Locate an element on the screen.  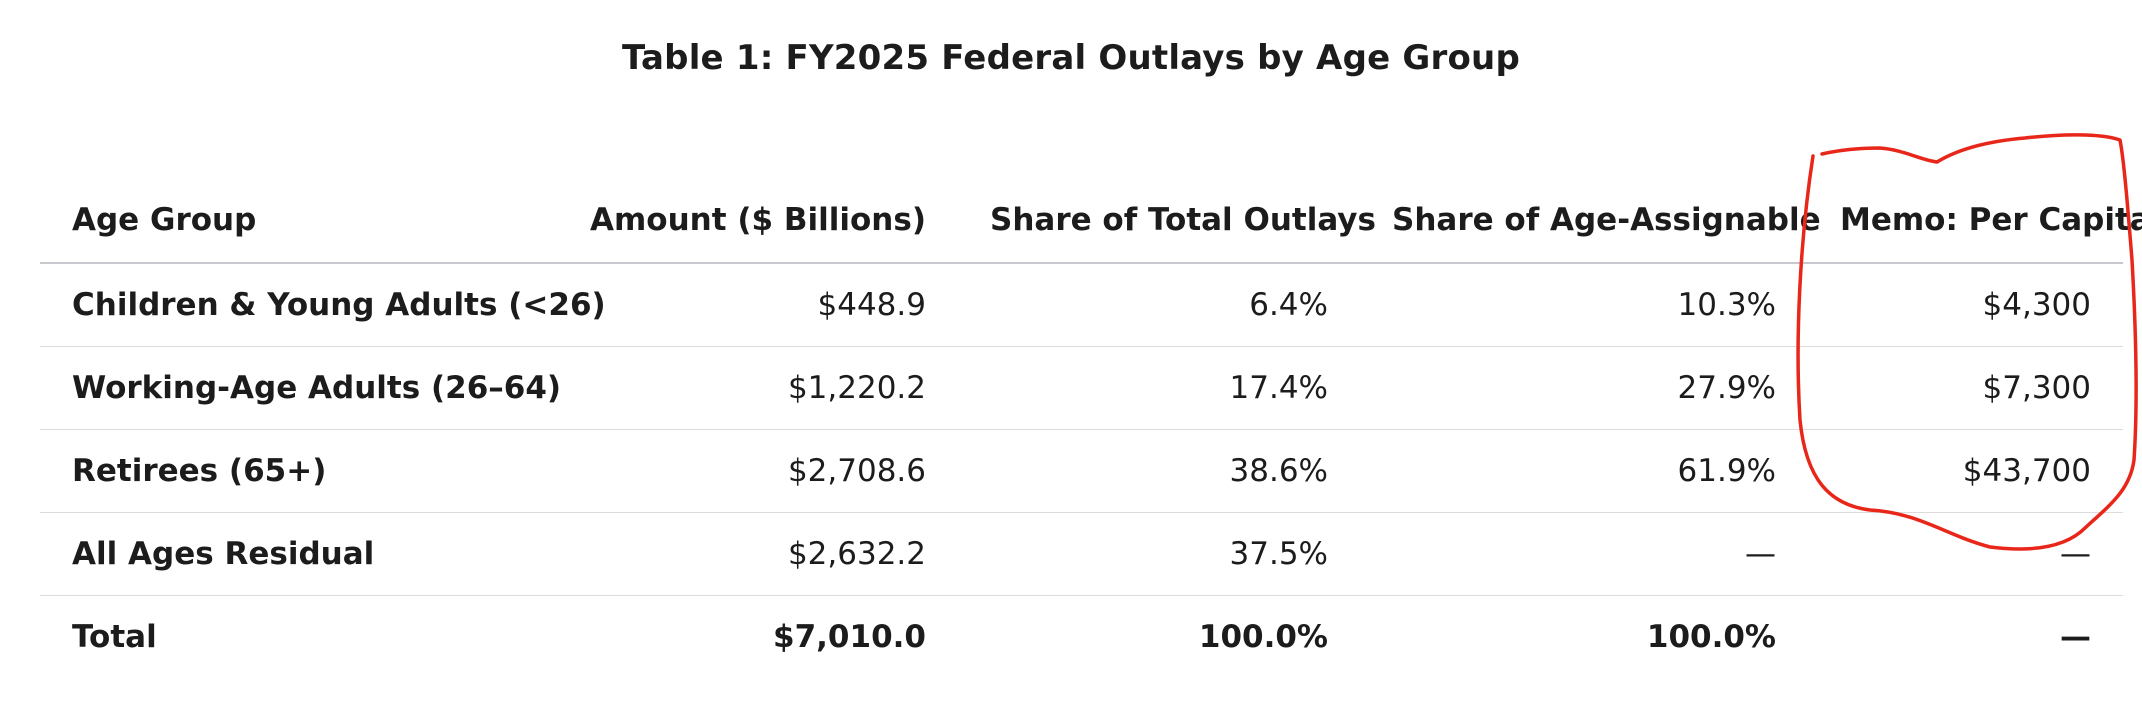
total-row: Total $7,010.0 100.0% 100.0% — is located at coordinates (1081, 637).